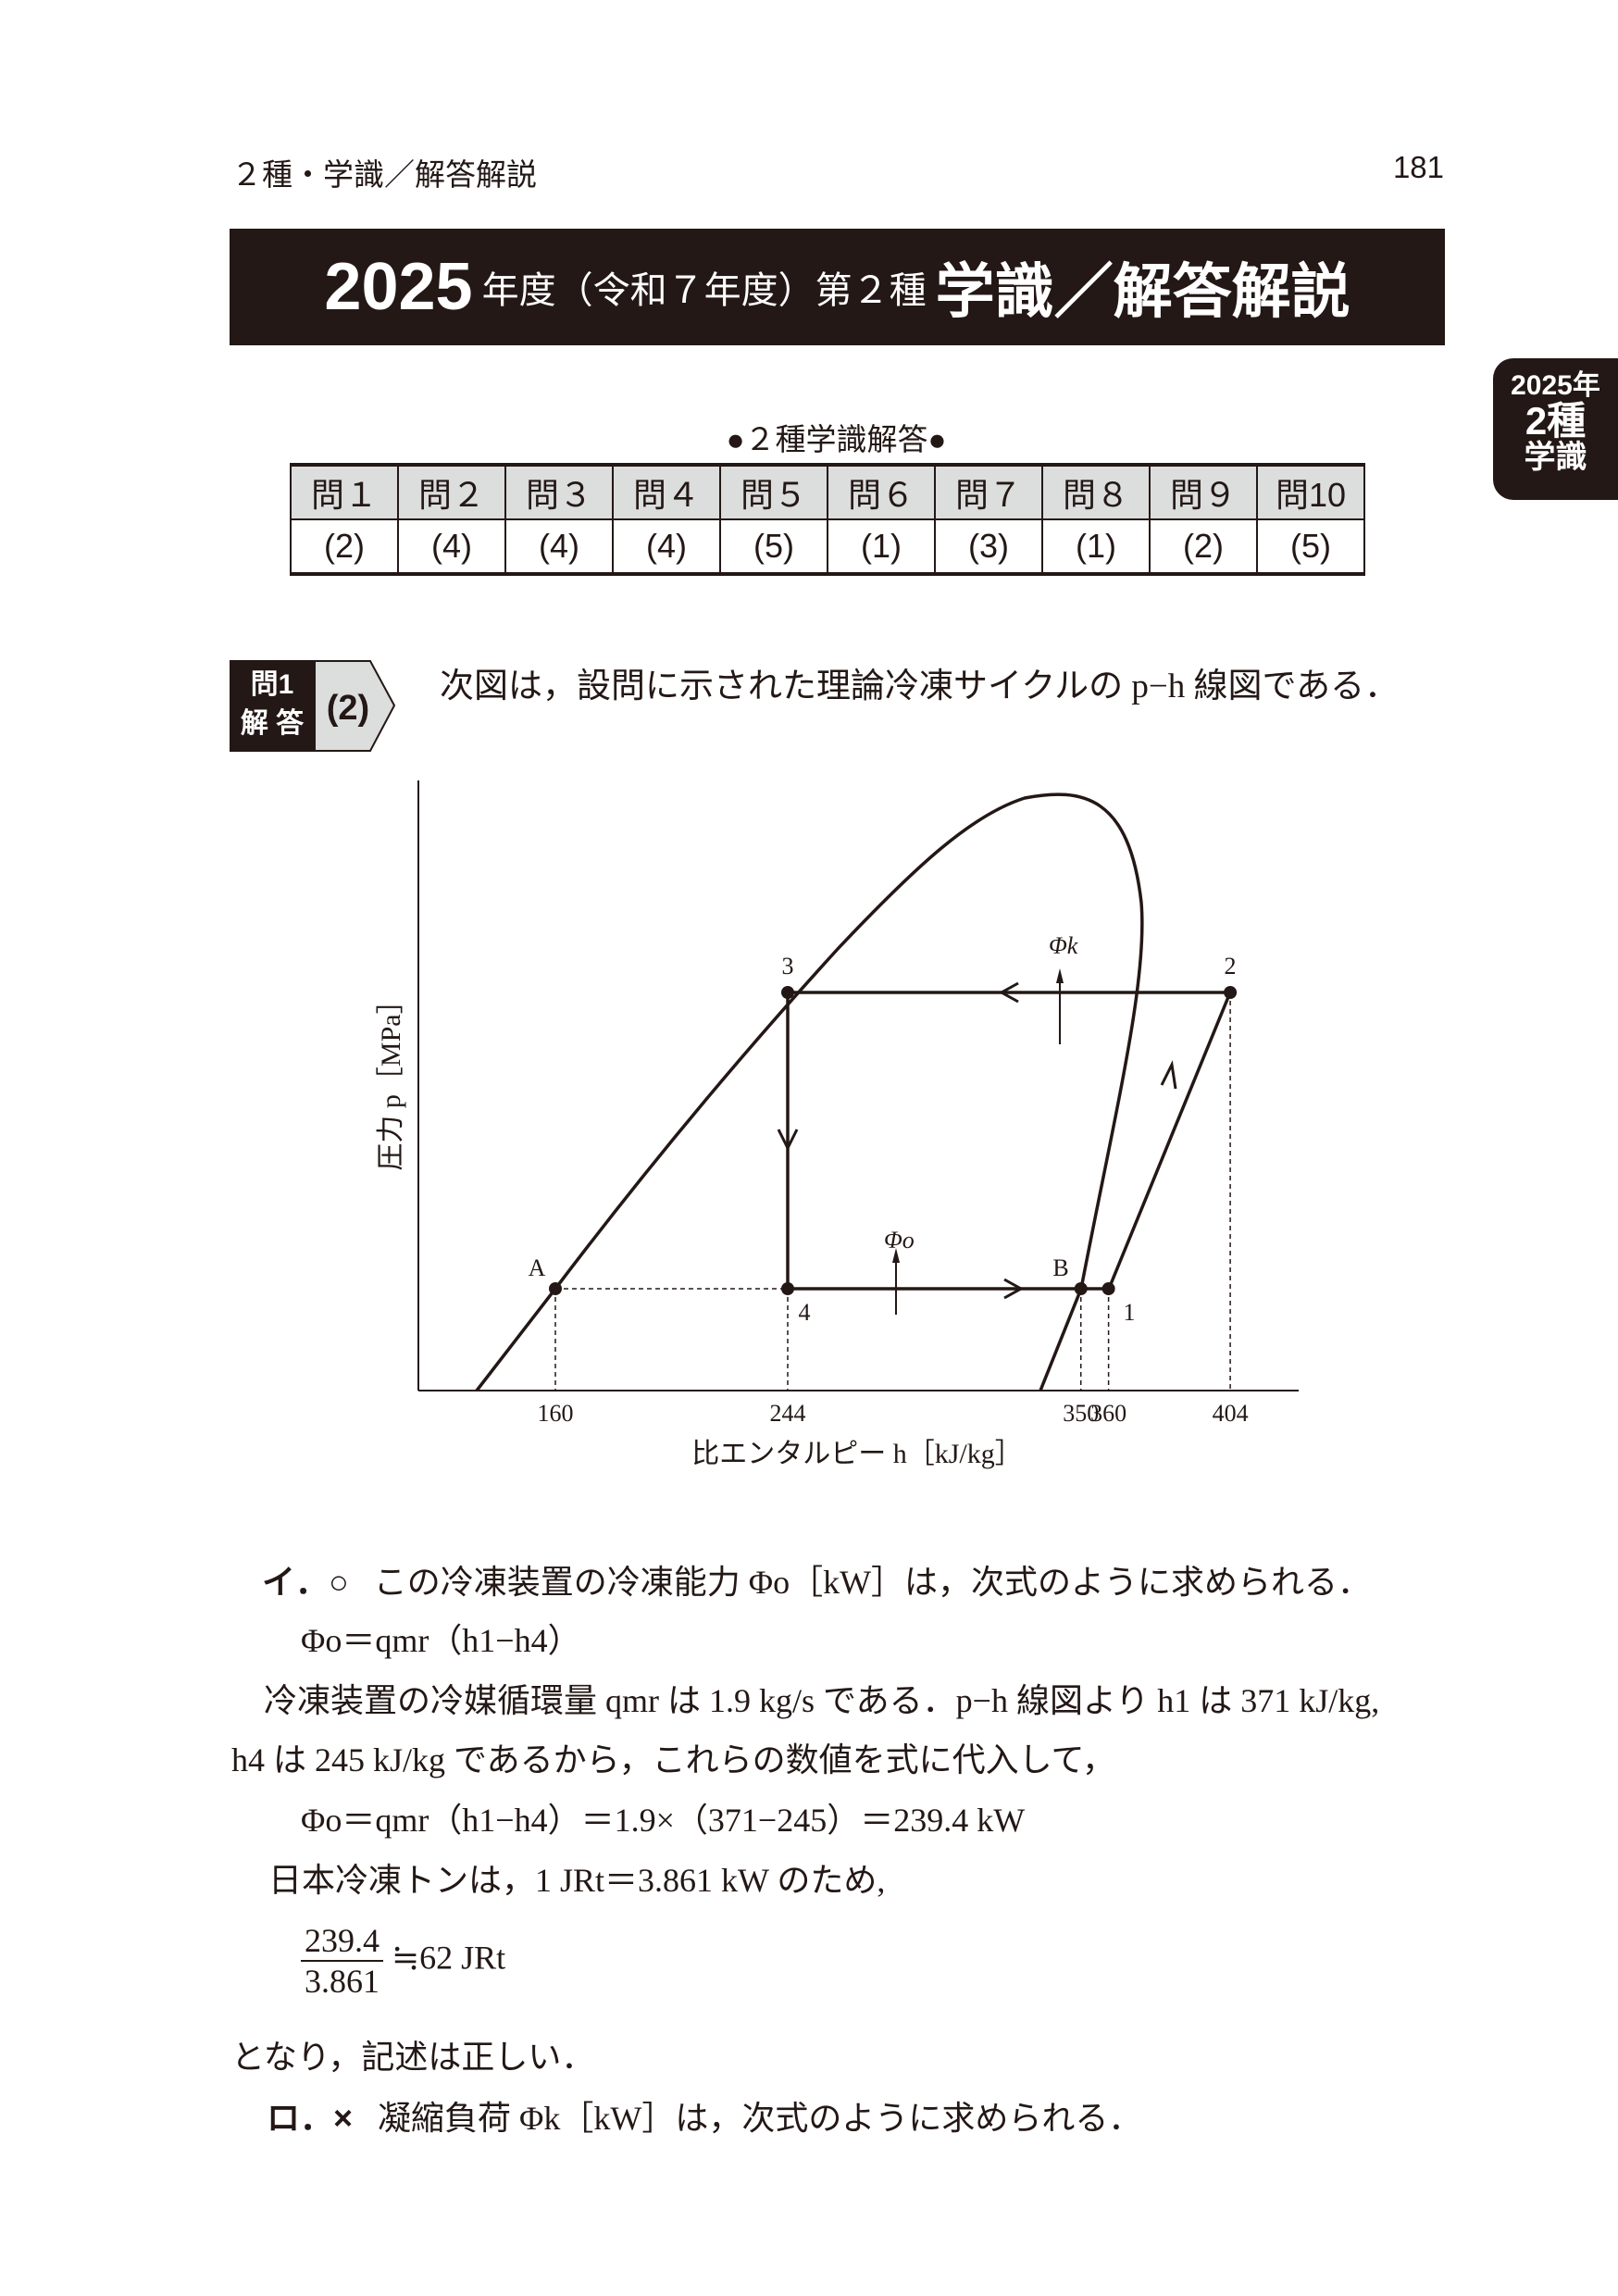 This screenshot has width=1618, height=2296. What do you see at coordinates (1418, 167) in the screenshot?
I see `page-number: 181` at bounding box center [1418, 167].